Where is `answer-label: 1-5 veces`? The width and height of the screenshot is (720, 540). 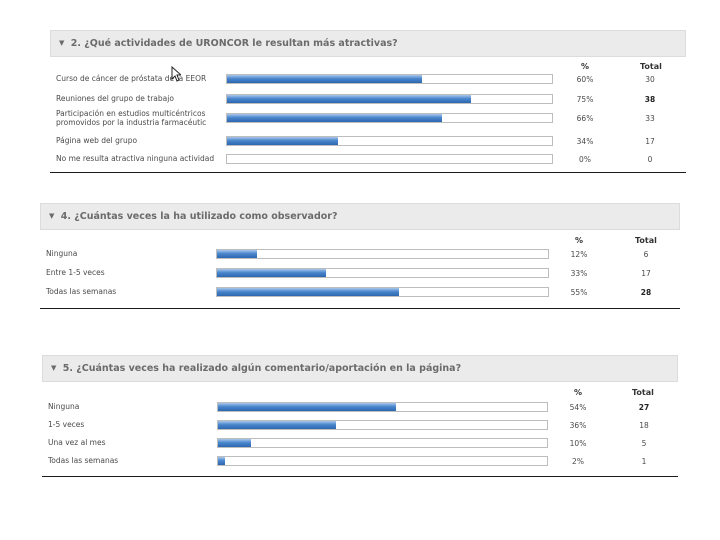 answer-label: 1-5 veces is located at coordinates (66, 424).